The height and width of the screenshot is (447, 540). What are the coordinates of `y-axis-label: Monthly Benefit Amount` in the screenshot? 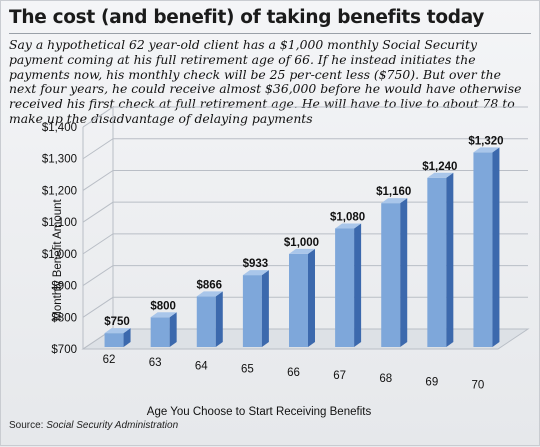 It's located at (58, 259).